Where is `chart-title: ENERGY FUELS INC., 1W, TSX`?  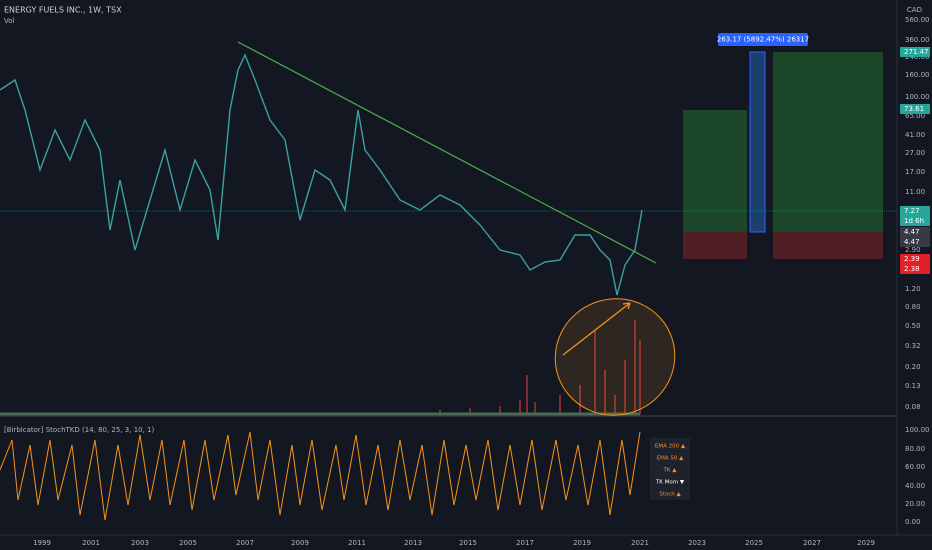
chart-title: ENERGY FUELS INC., 1W, TSX is located at coordinates (63, 10).